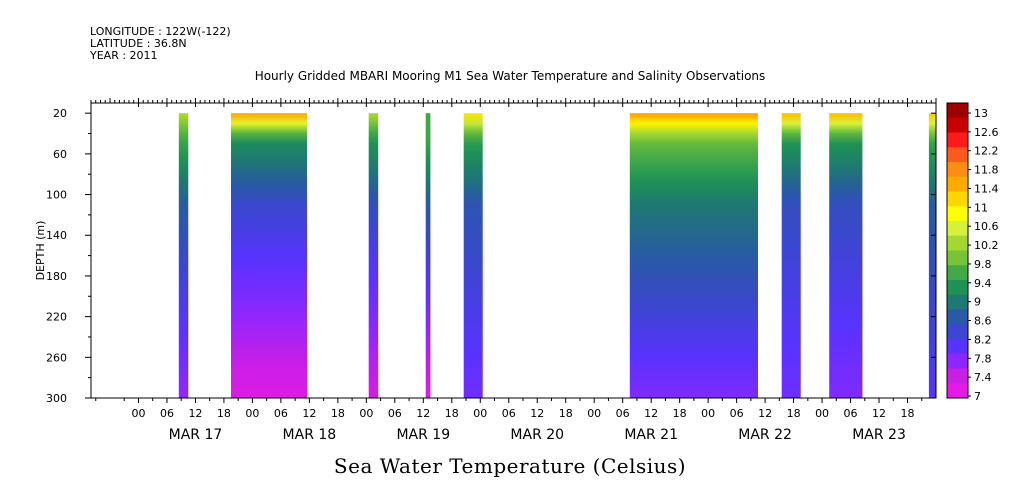 The width and height of the screenshot is (1009, 504). I want to click on colorbar-label: 9.4, so click(983, 283).